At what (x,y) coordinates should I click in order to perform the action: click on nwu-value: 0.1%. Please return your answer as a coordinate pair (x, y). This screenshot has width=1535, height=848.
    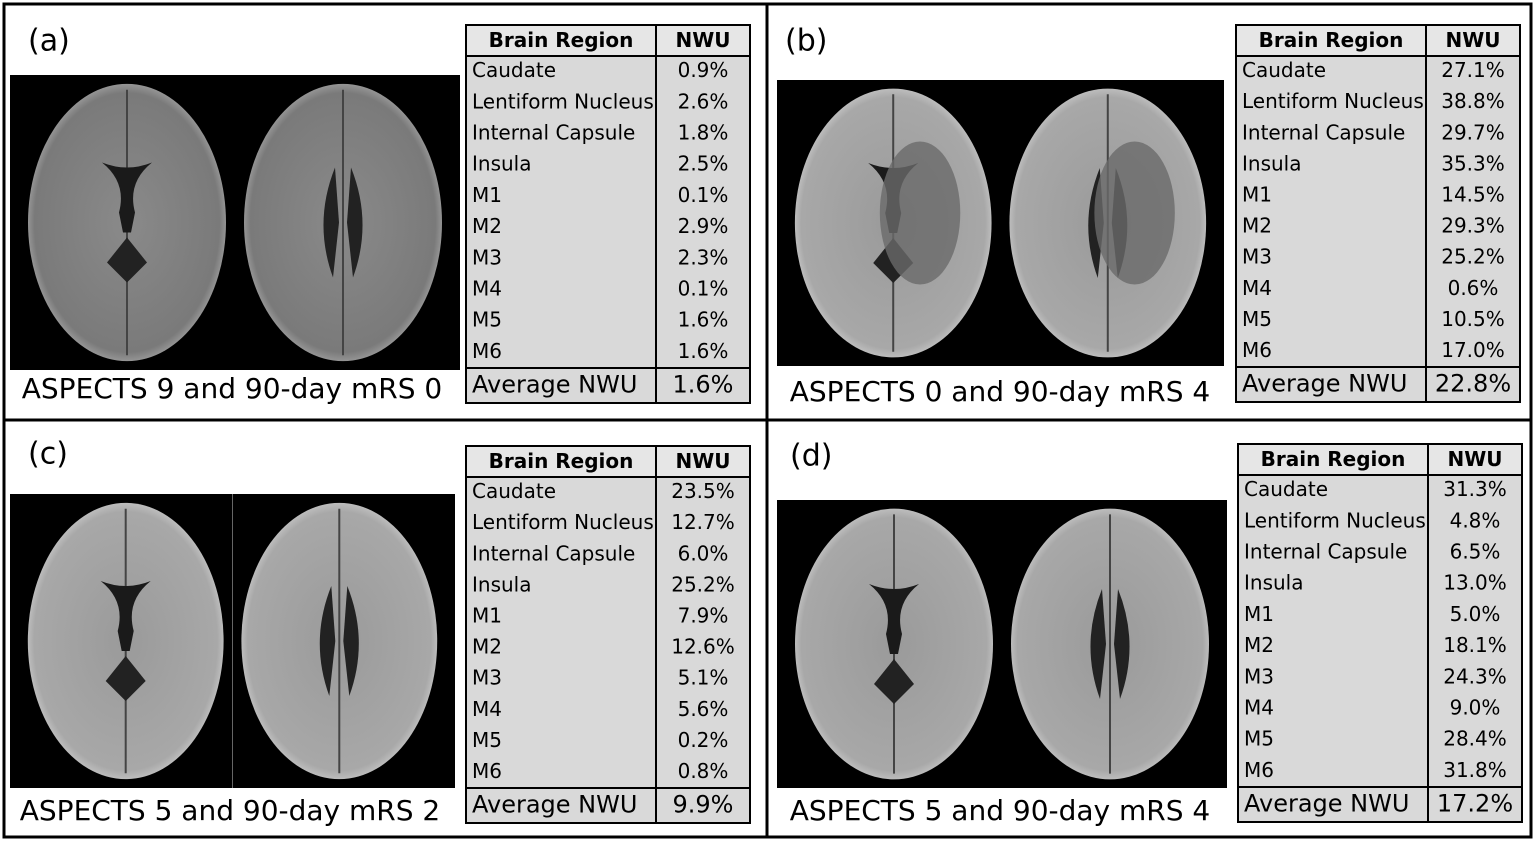
    Looking at the image, I should click on (703, 289).